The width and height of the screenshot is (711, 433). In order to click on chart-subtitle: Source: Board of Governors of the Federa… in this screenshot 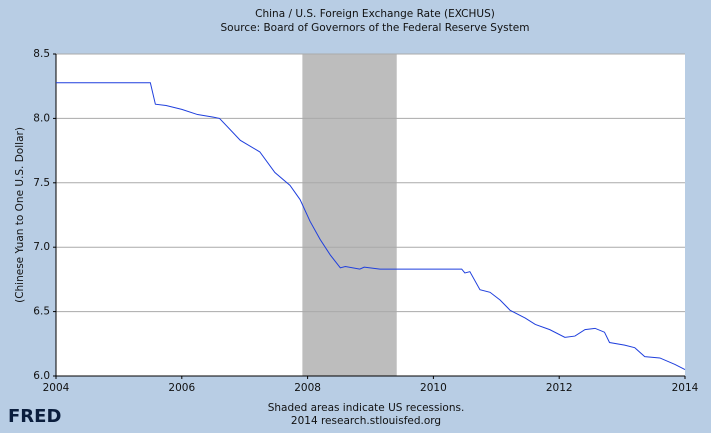, I will do `click(375, 28)`.